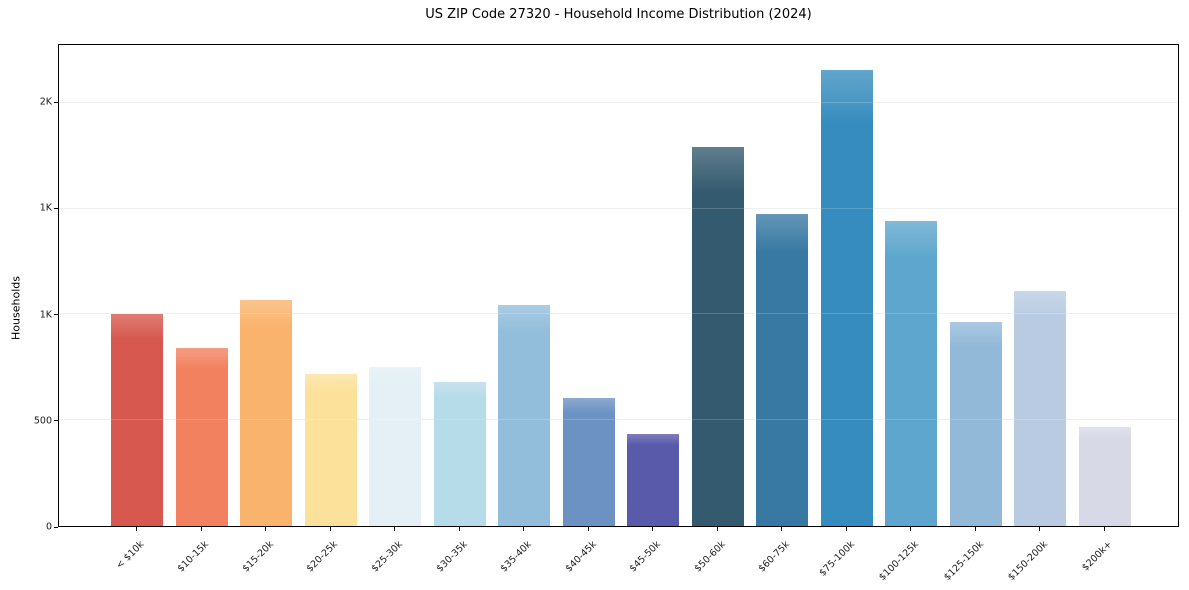 The width and height of the screenshot is (1189, 590). Describe the element at coordinates (387, 557) in the screenshot. I see `x-tick-label: $25-30k` at that location.